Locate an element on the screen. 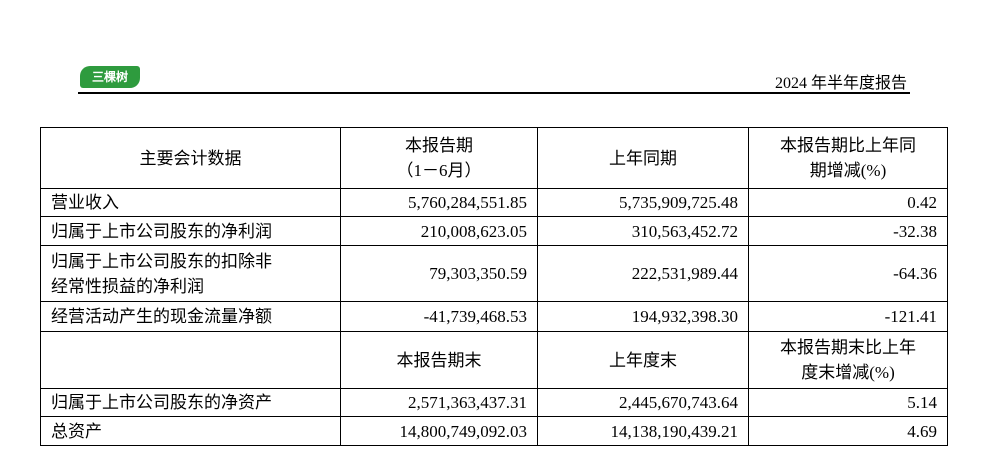 Image resolution: width=1003 pixels, height=460 pixels. subheader-row: 本报告期末 上年度末 本报告期末比上年 度末增减(%) is located at coordinates (494, 360).